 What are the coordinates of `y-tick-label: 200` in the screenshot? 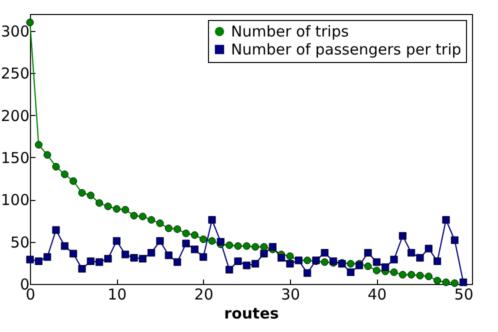 It's located at (15, 115).